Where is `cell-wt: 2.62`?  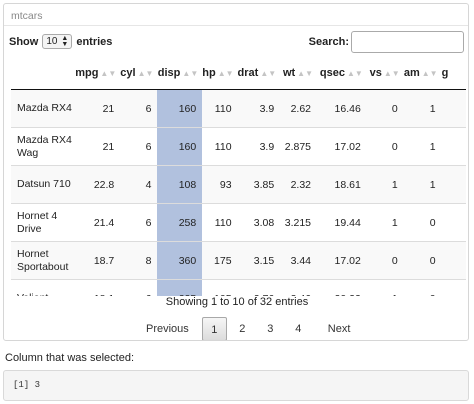 cell-wt: 2.62 is located at coordinates (299, 108).